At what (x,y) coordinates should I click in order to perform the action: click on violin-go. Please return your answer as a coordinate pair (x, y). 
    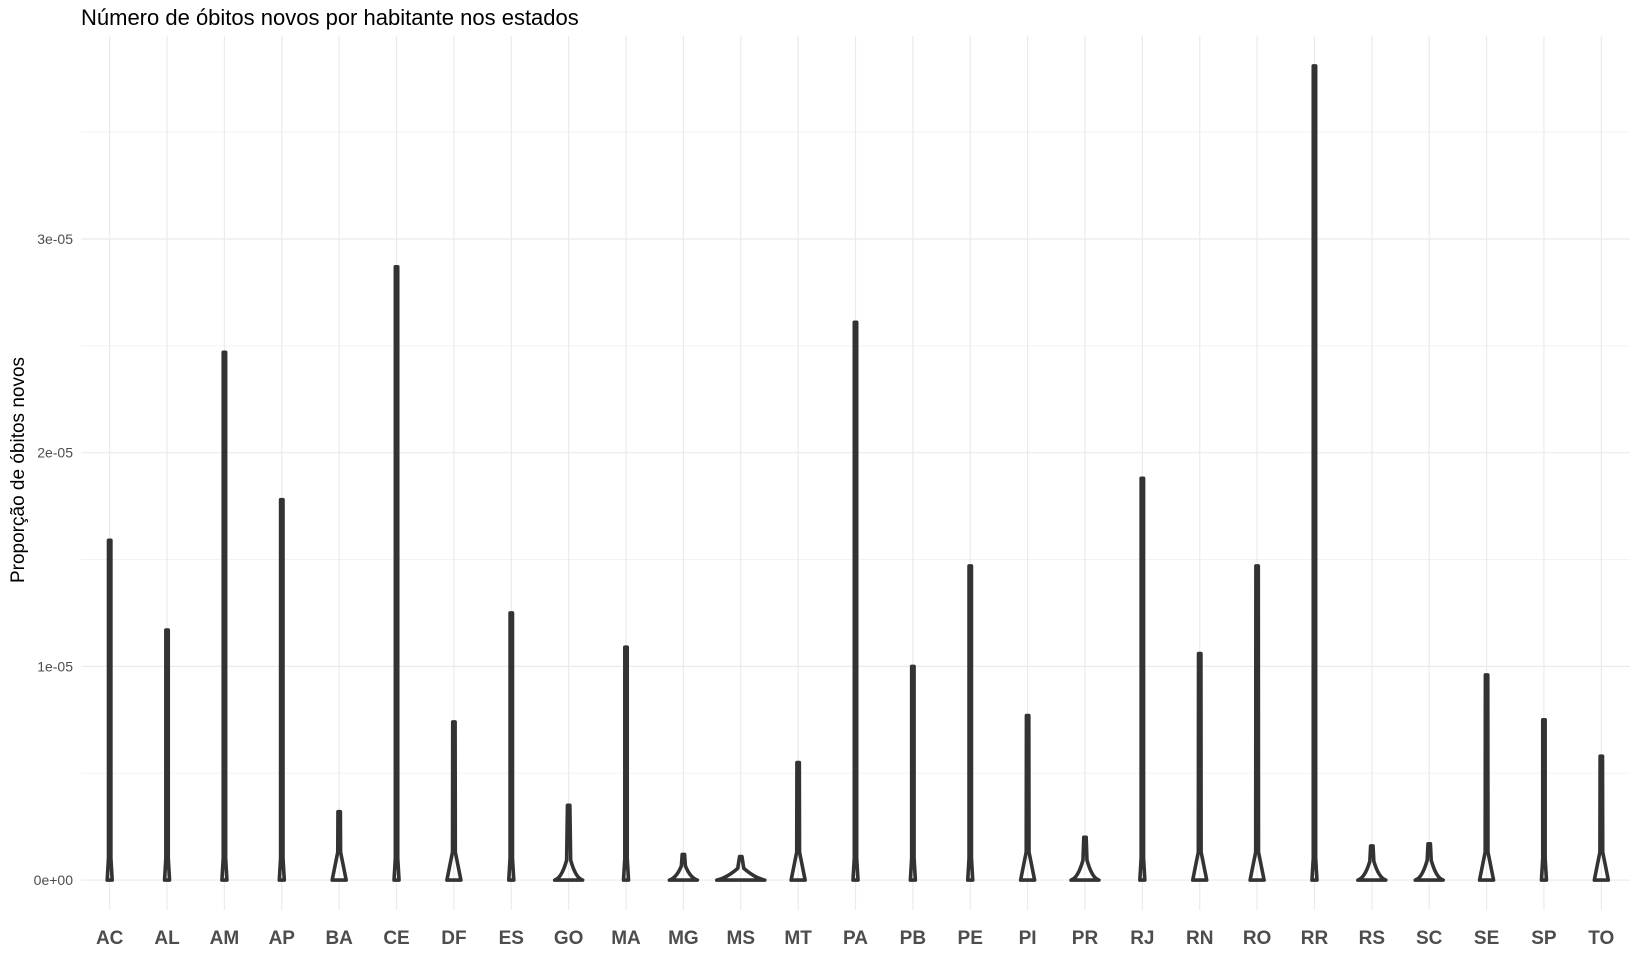
    Looking at the image, I should click on (568, 842).